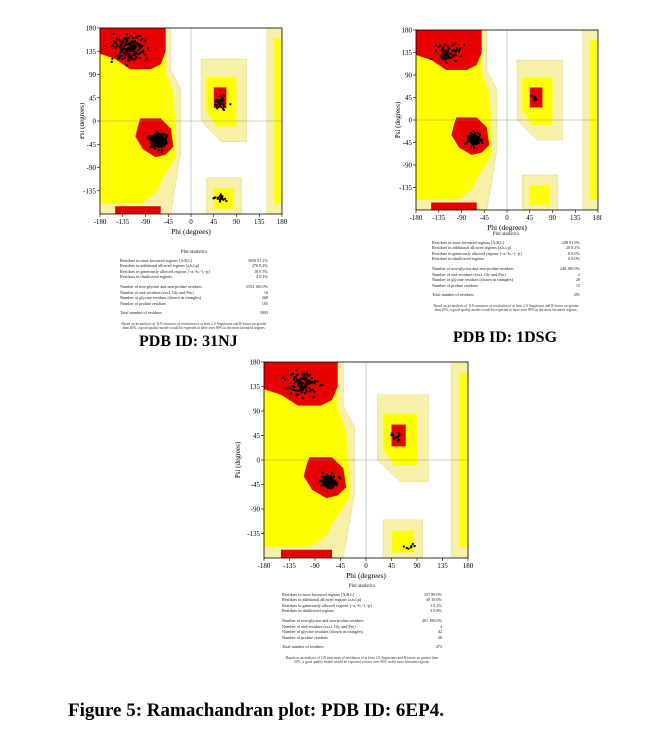 The image size is (647, 745). Describe the element at coordinates (455, 285) in the screenshot. I see `stats-label: Number of proline residues` at that location.